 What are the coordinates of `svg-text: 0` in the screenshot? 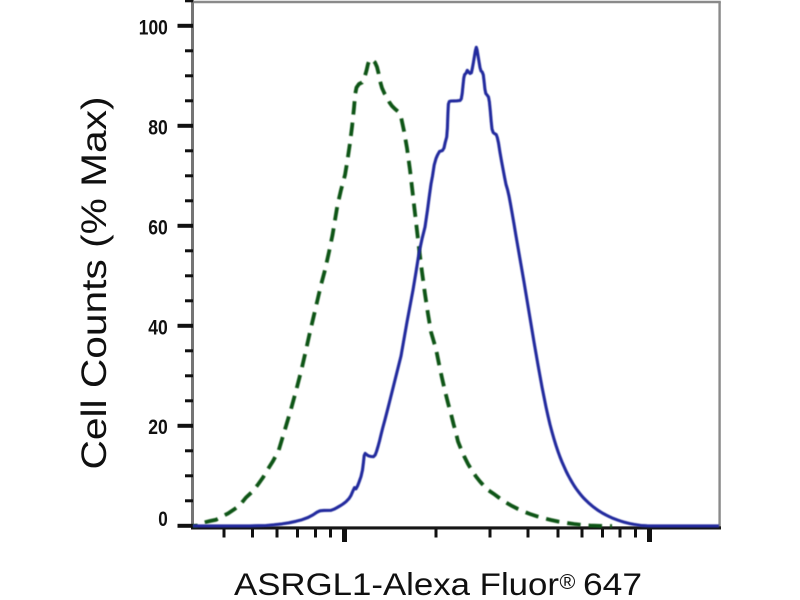 It's located at (163, 519).